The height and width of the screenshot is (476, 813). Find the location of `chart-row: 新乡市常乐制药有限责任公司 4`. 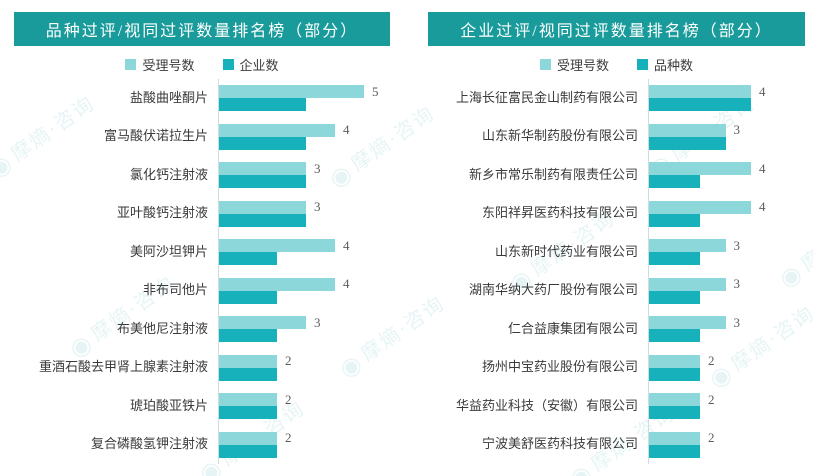

chart-row: 新乡市常乐制药有限责任公司 4 is located at coordinates (616, 175).